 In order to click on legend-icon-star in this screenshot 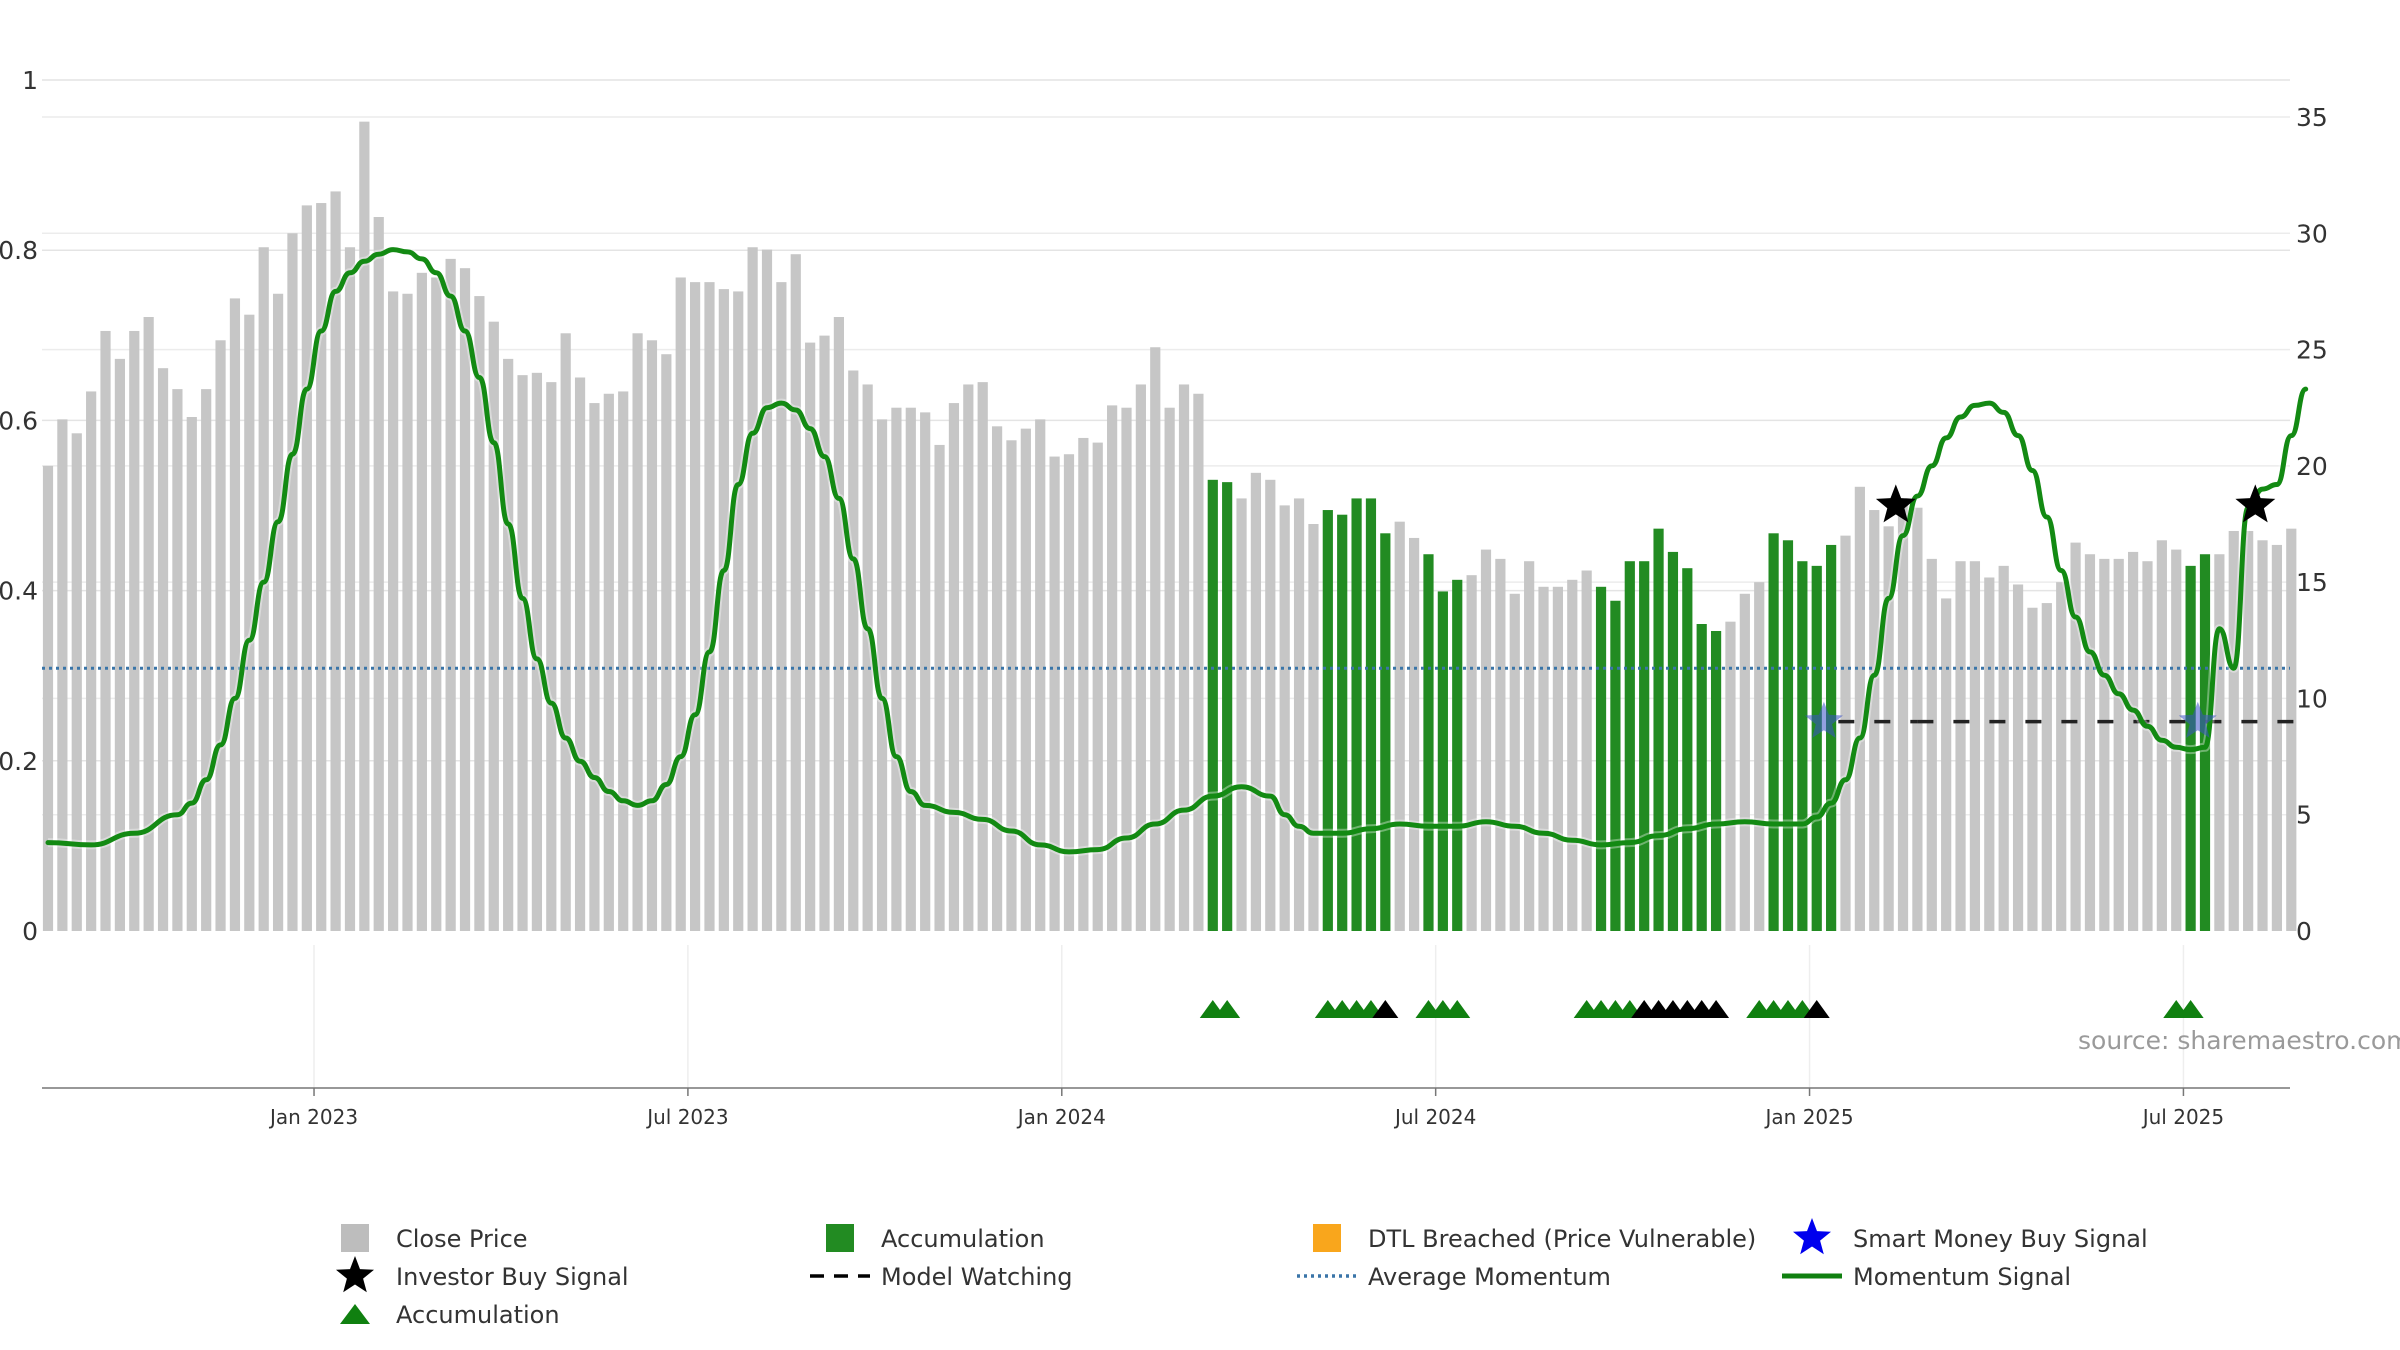, I will do `click(355, 1274)`.